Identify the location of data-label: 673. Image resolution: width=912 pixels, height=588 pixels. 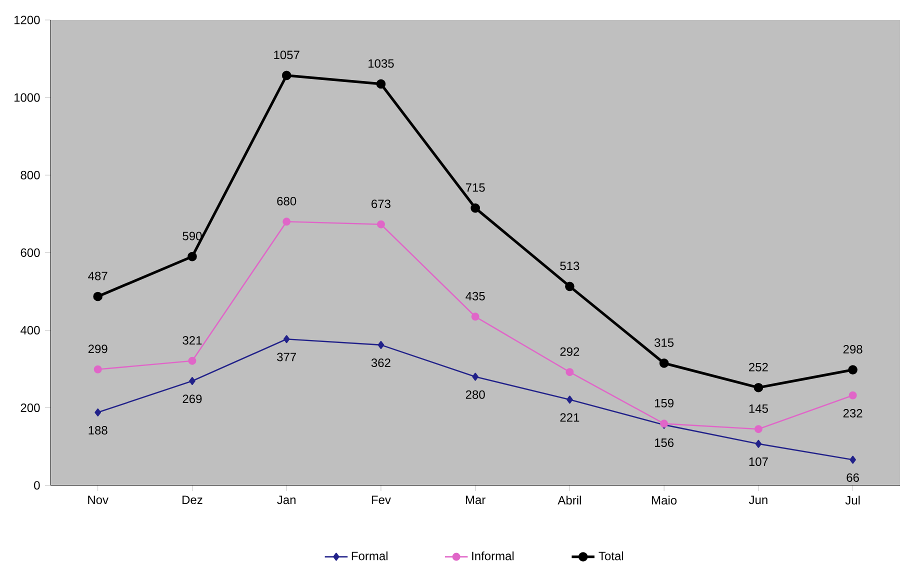
(381, 204).